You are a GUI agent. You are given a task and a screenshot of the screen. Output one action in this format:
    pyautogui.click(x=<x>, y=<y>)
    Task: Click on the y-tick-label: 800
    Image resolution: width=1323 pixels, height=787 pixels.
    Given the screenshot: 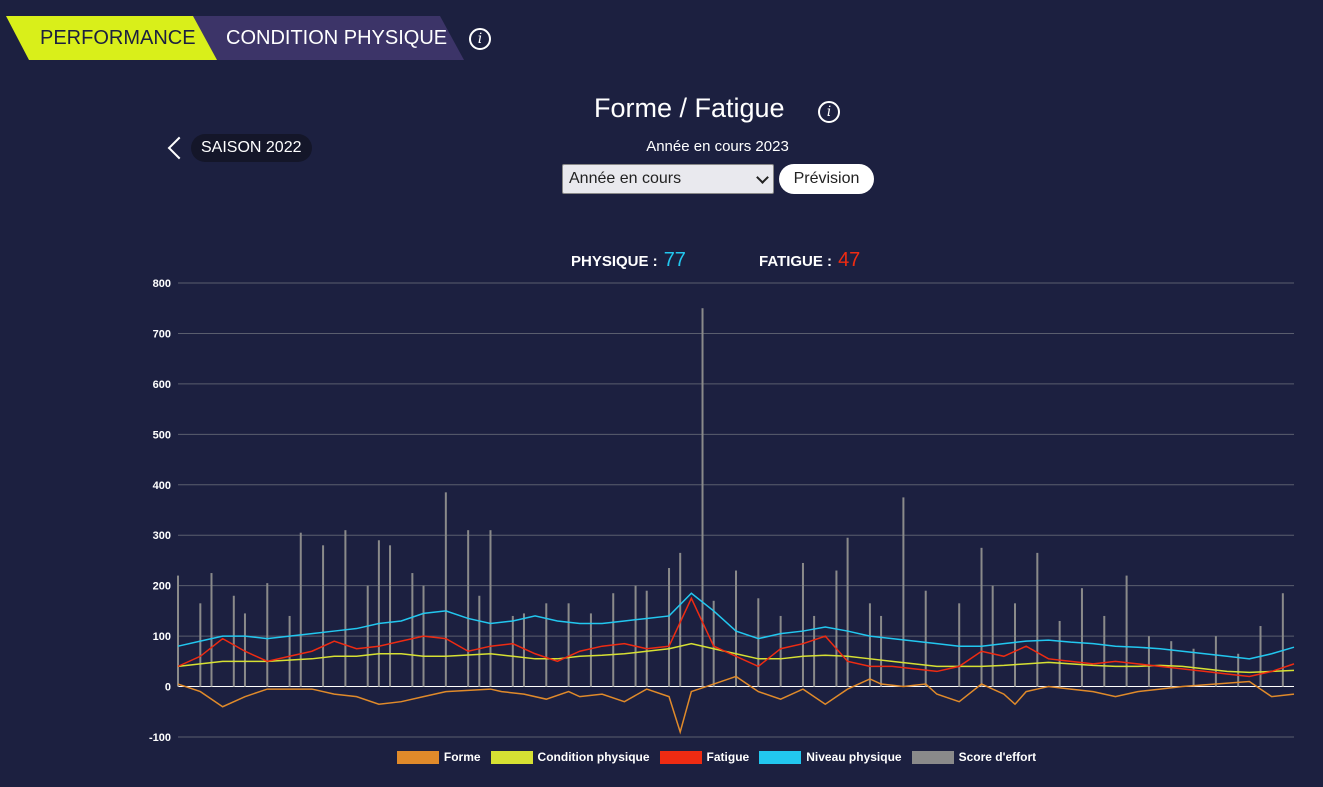 What is the action you would take?
    pyautogui.click(x=162, y=284)
    